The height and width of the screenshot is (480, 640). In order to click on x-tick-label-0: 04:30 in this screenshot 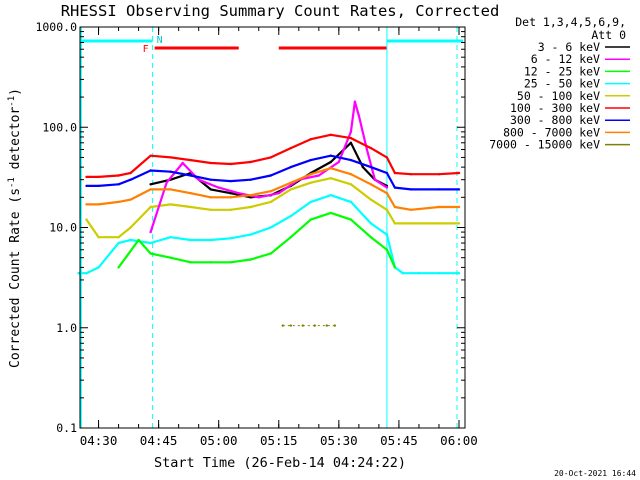, I will do `click(99, 440)`.